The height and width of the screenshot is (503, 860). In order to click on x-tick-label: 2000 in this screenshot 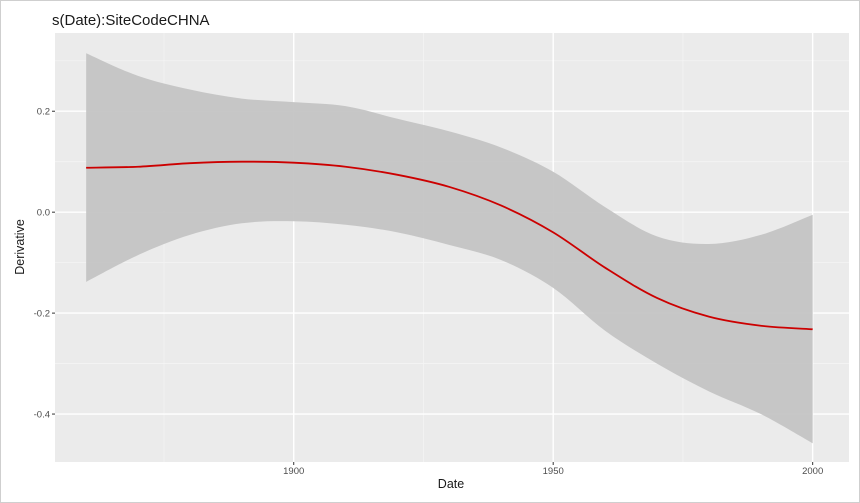, I will do `click(812, 471)`.